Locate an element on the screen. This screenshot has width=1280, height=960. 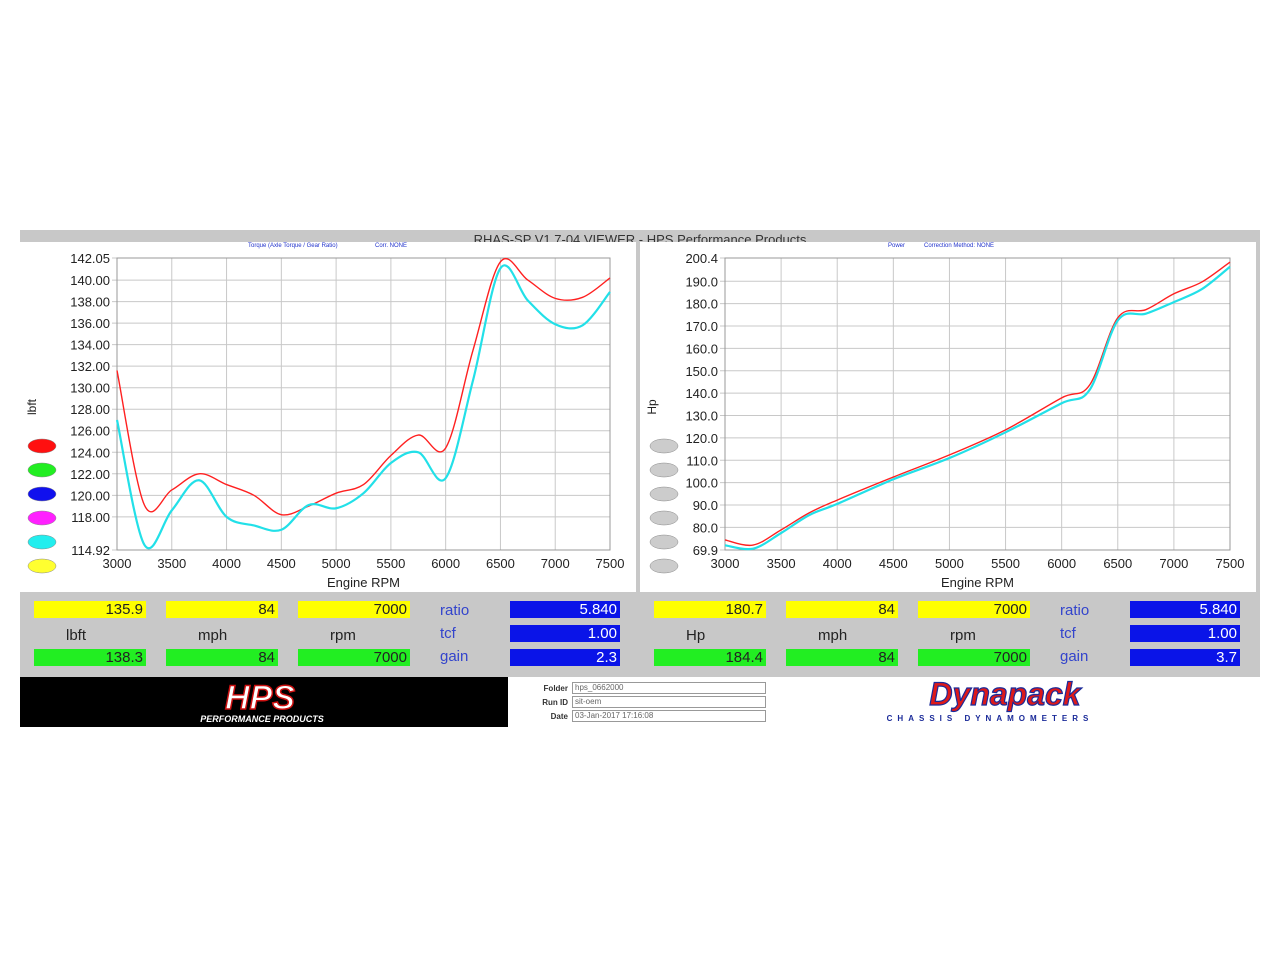
torque-subtitle: Torque (Axle Torque / Gear Ratio) is located at coordinates (293, 246).